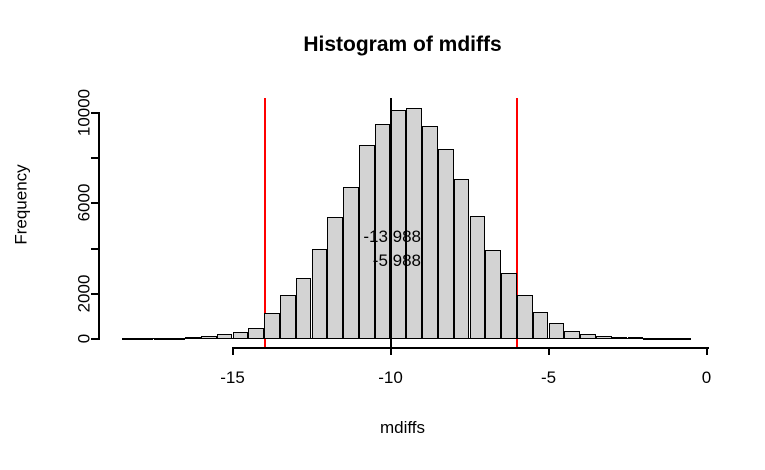 This screenshot has height=470, width=765. Describe the element at coordinates (392, 236) in the screenshot. I see `ci-lower-annotation: -13.988` at that location.